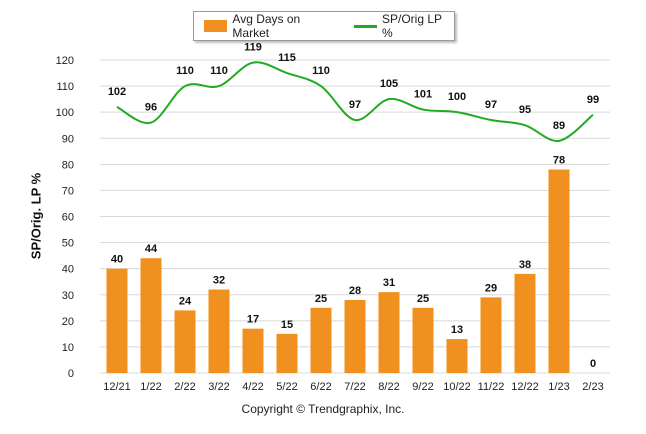 The image size is (646, 434). I want to click on bar-10/22, so click(457, 356).